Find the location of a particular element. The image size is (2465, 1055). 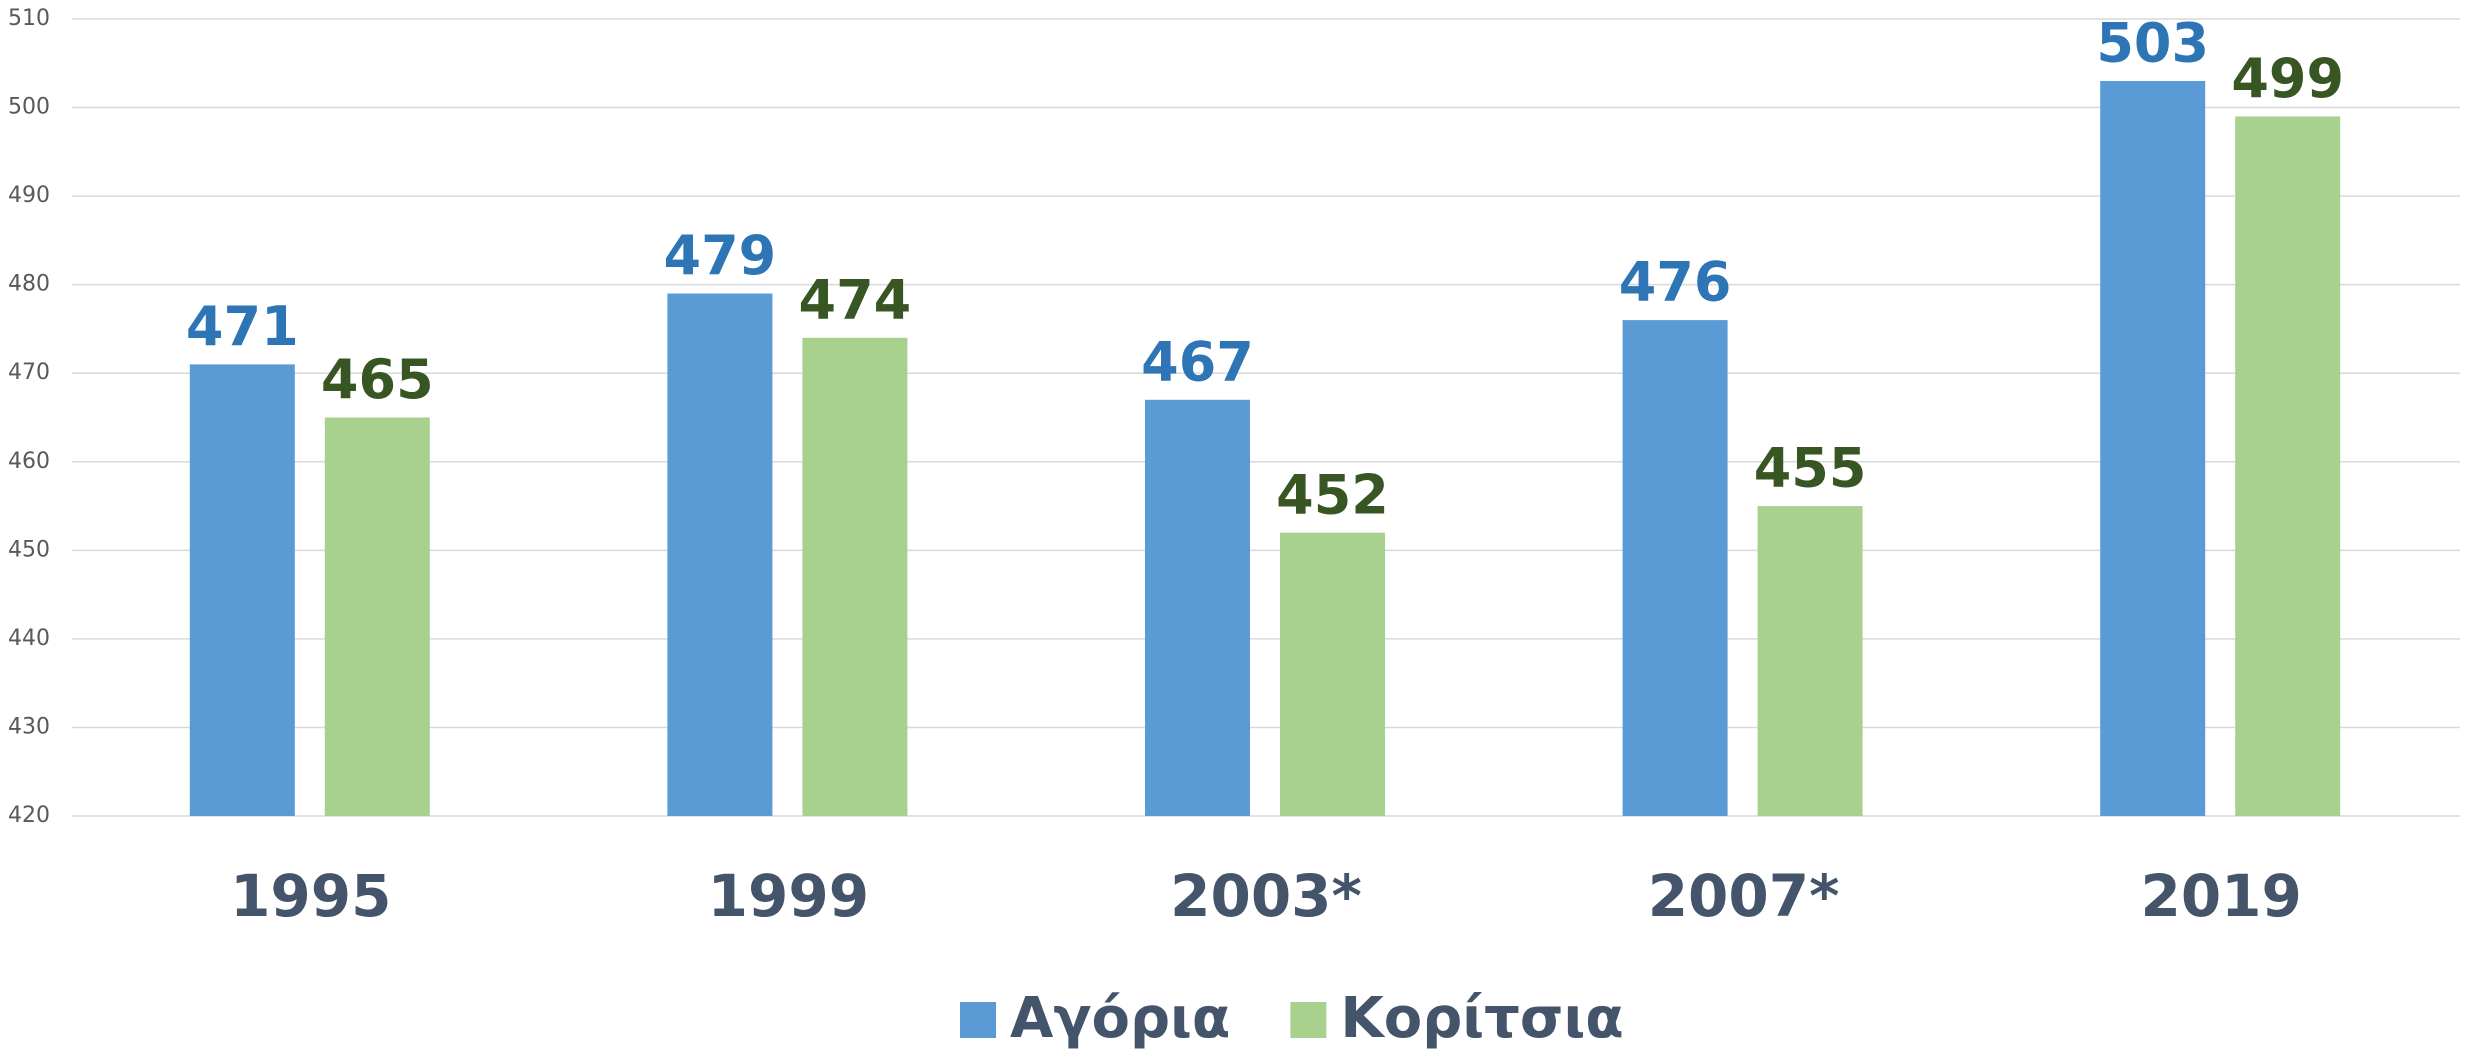

y-tick-label: 500 is located at coordinates (29, 107).